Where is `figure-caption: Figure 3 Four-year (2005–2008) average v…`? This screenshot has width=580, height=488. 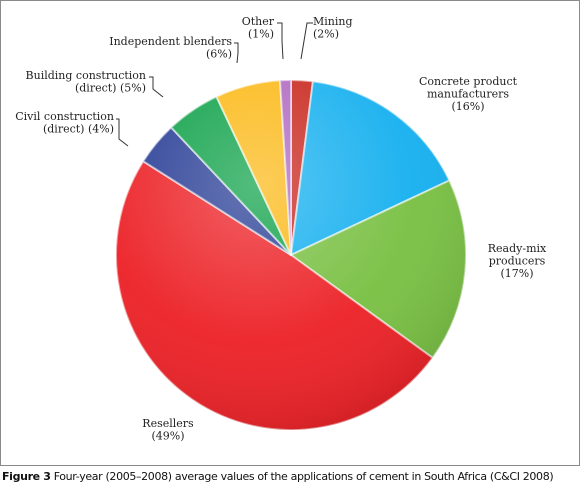 figure-caption: Figure 3 Four-year (2005–2008) average v… is located at coordinates (290, 476).